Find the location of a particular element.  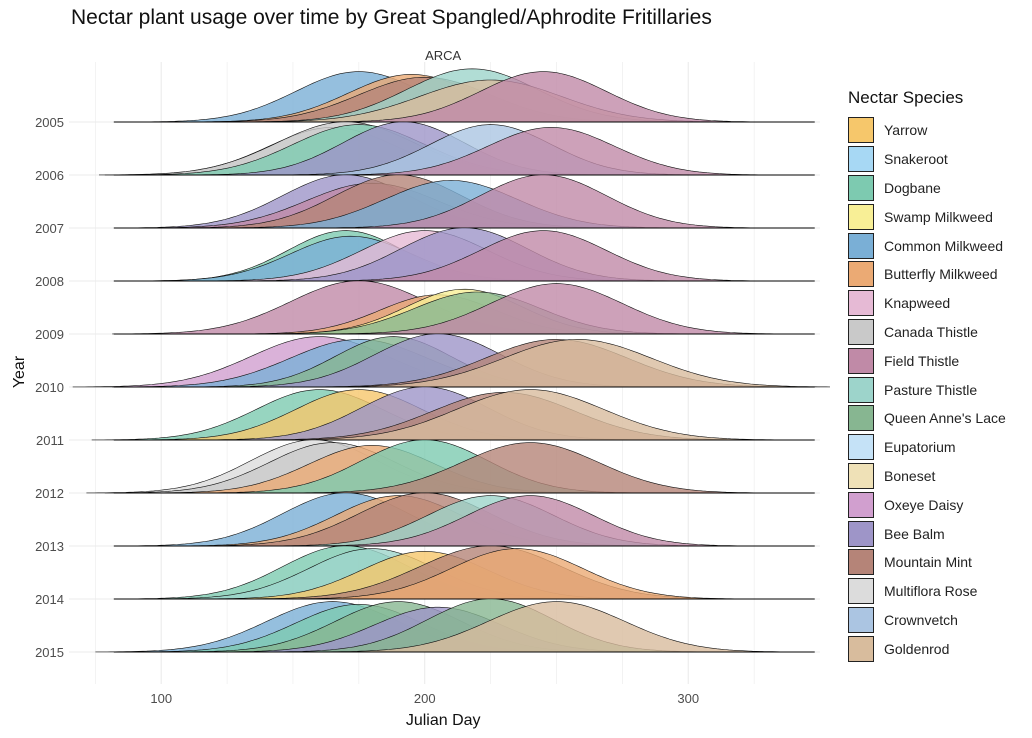

y-tick-label: 2010 is located at coordinates (49, 387).